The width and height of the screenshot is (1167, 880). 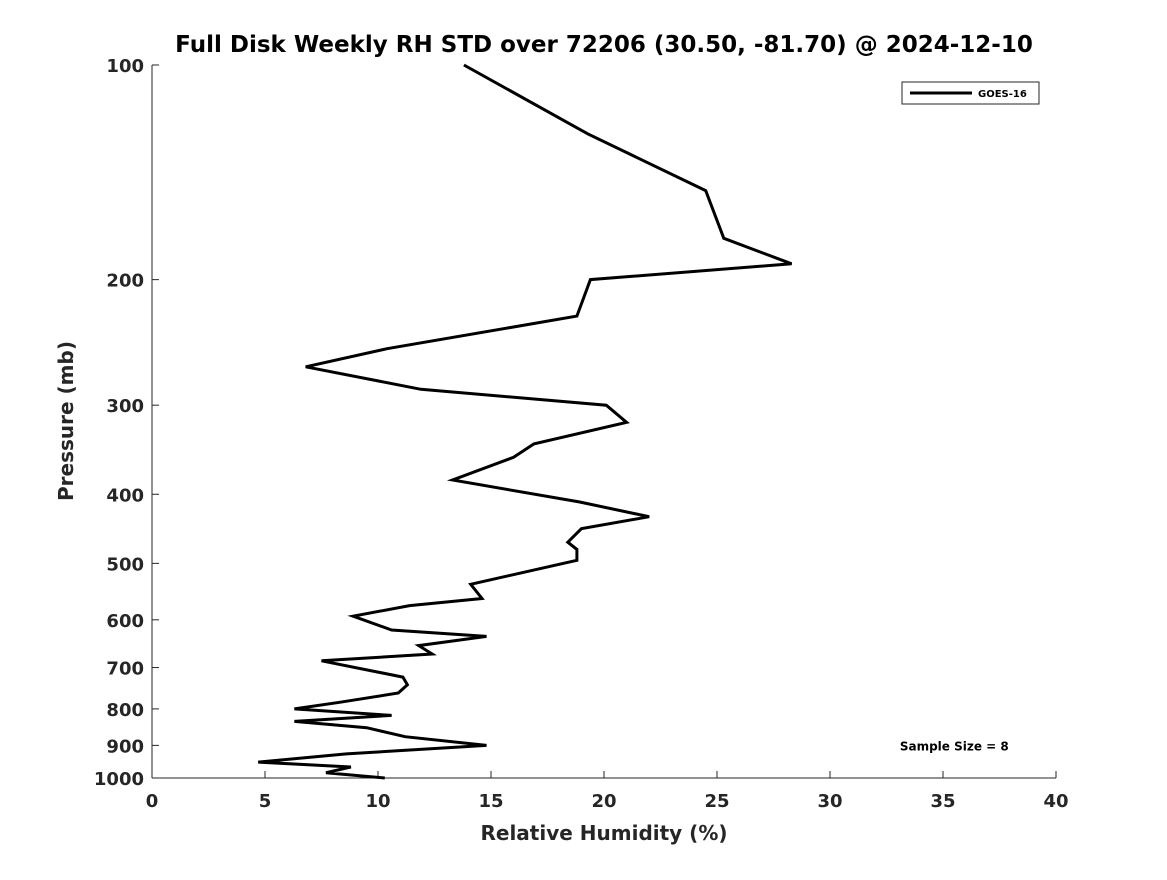 I want to click on x-tick-label: 10, so click(x=377, y=801).